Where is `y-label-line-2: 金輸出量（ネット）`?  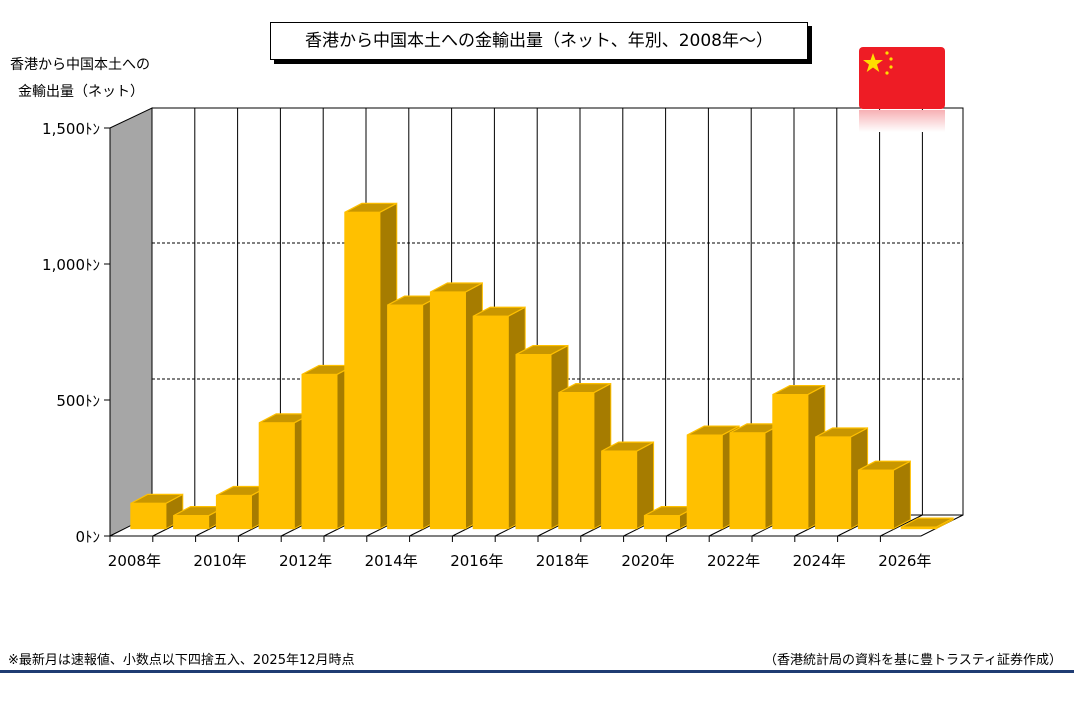 y-label-line-2: 金輸出量（ネット） is located at coordinates (81, 92).